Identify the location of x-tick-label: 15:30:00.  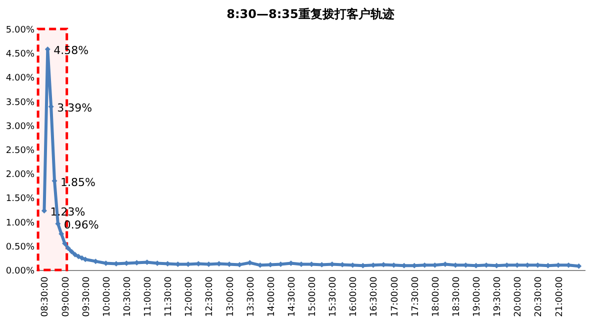
(333, 296).